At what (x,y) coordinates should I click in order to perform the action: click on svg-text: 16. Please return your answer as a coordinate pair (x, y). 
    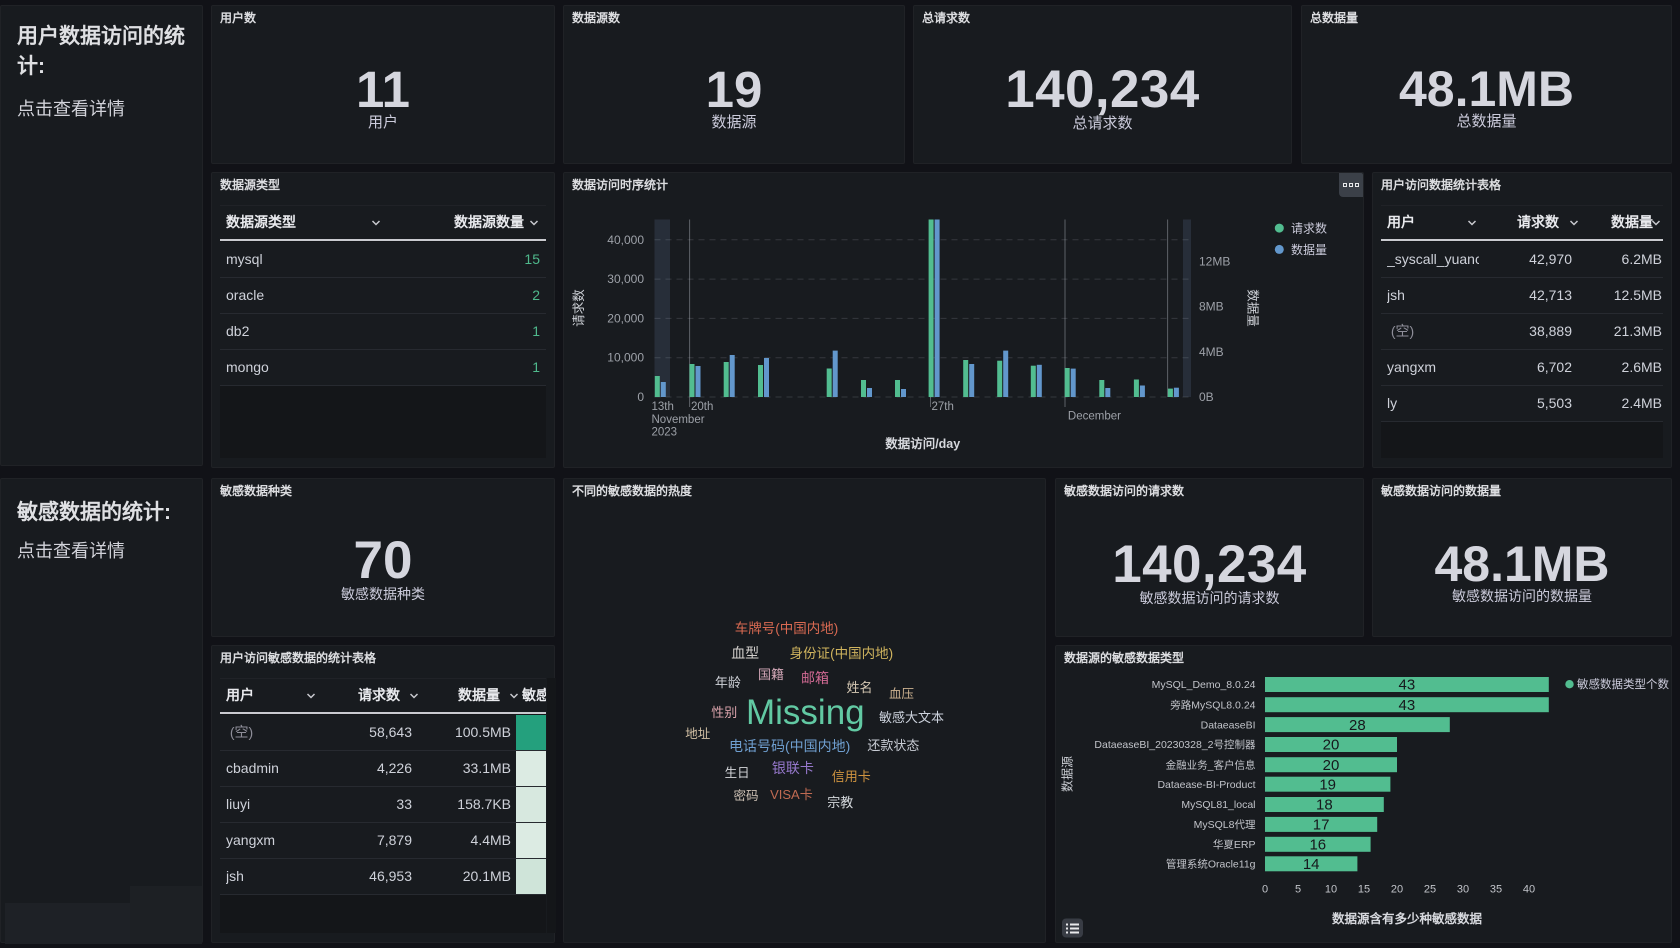
    Looking at the image, I should click on (1317, 845).